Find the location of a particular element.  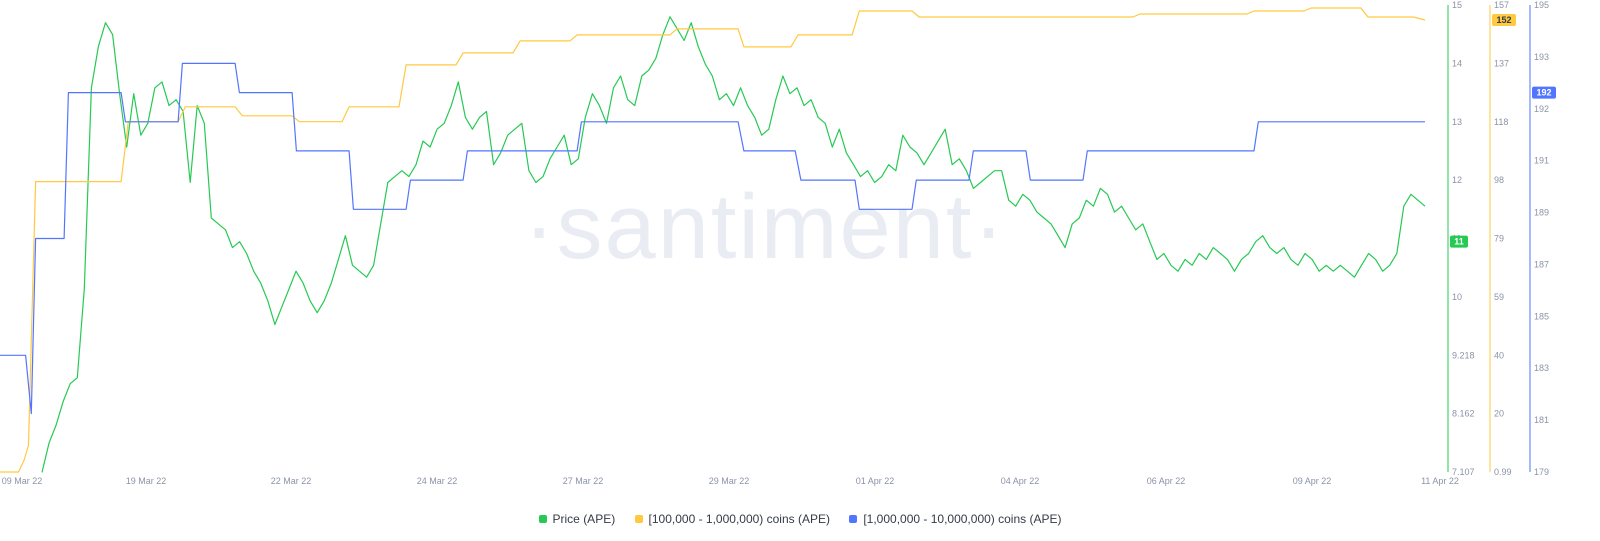

y-tick-label-mid: 79 is located at coordinates (1499, 239).